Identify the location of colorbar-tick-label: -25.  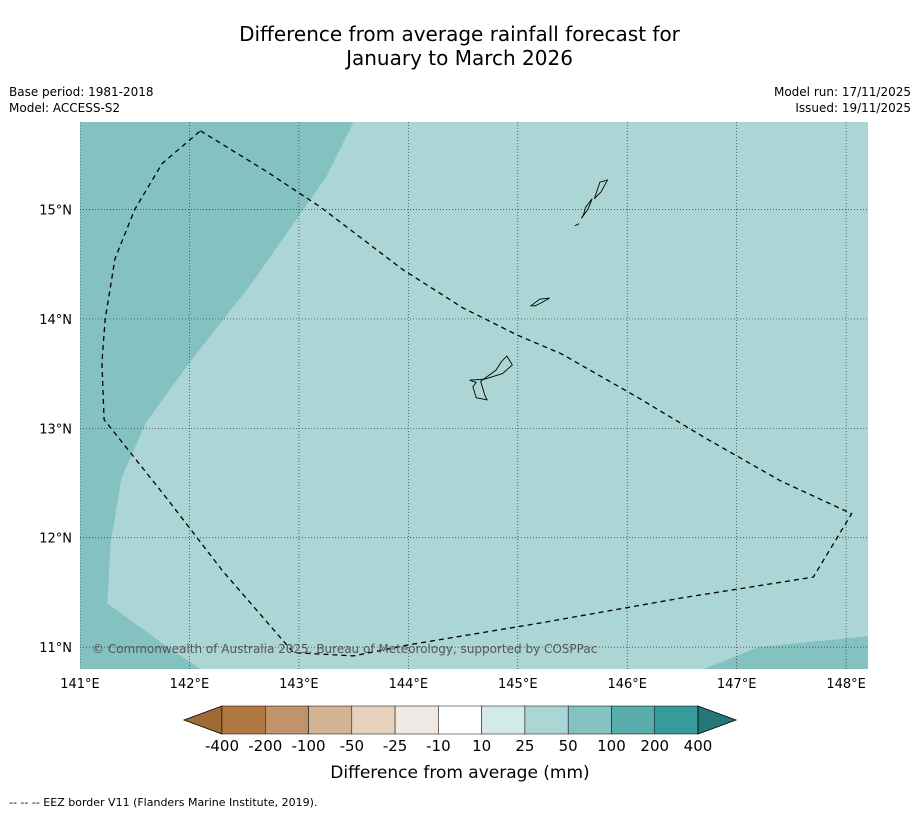
(395, 746).